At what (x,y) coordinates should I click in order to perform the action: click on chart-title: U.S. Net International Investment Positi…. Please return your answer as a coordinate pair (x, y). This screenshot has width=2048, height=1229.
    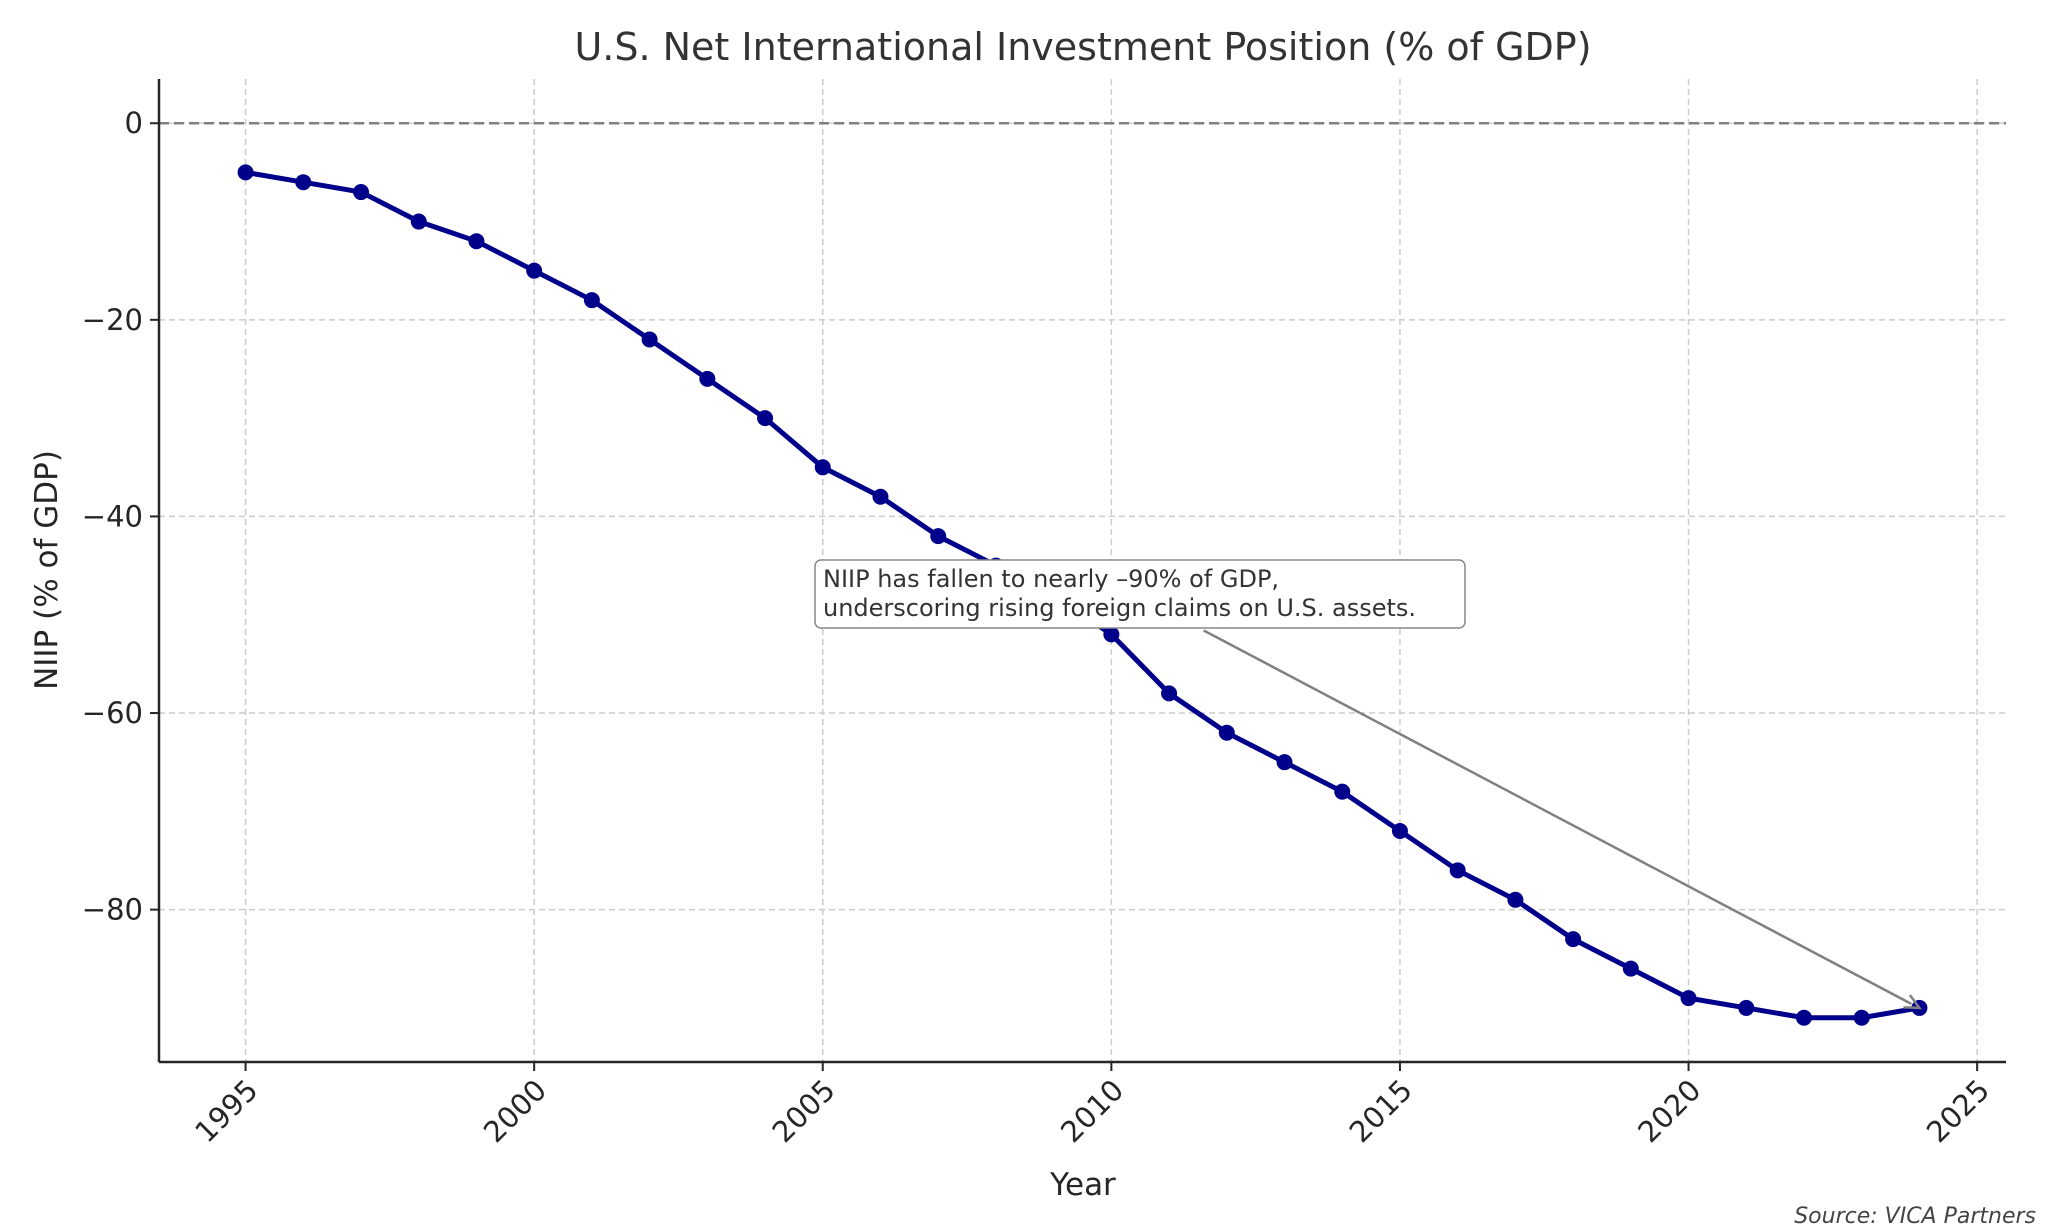
    Looking at the image, I should click on (1082, 47).